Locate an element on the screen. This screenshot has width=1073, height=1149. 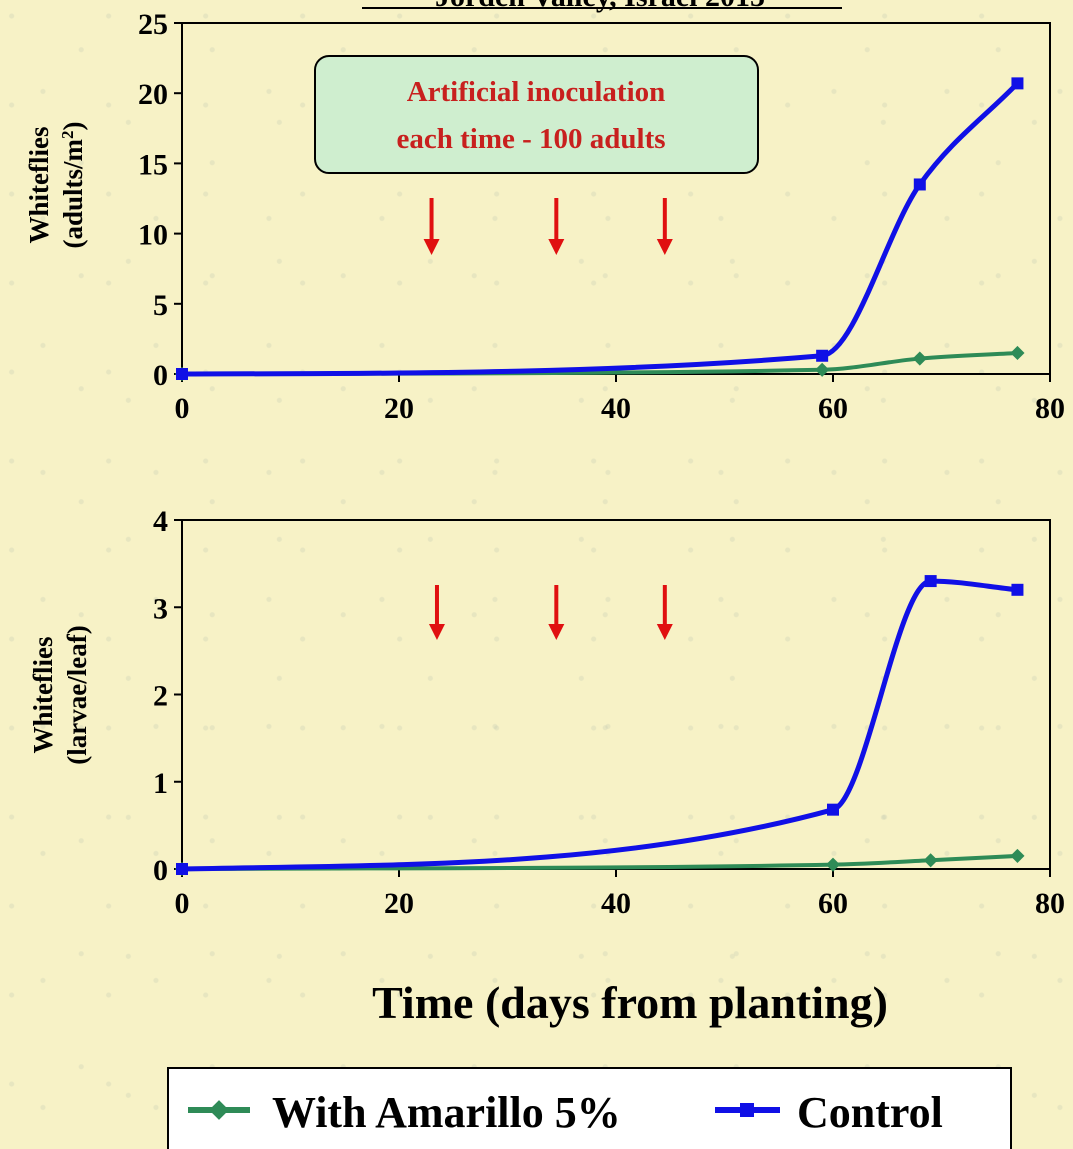
adults-ylabel-unit: (adults/m is located at coordinates (73, 193).